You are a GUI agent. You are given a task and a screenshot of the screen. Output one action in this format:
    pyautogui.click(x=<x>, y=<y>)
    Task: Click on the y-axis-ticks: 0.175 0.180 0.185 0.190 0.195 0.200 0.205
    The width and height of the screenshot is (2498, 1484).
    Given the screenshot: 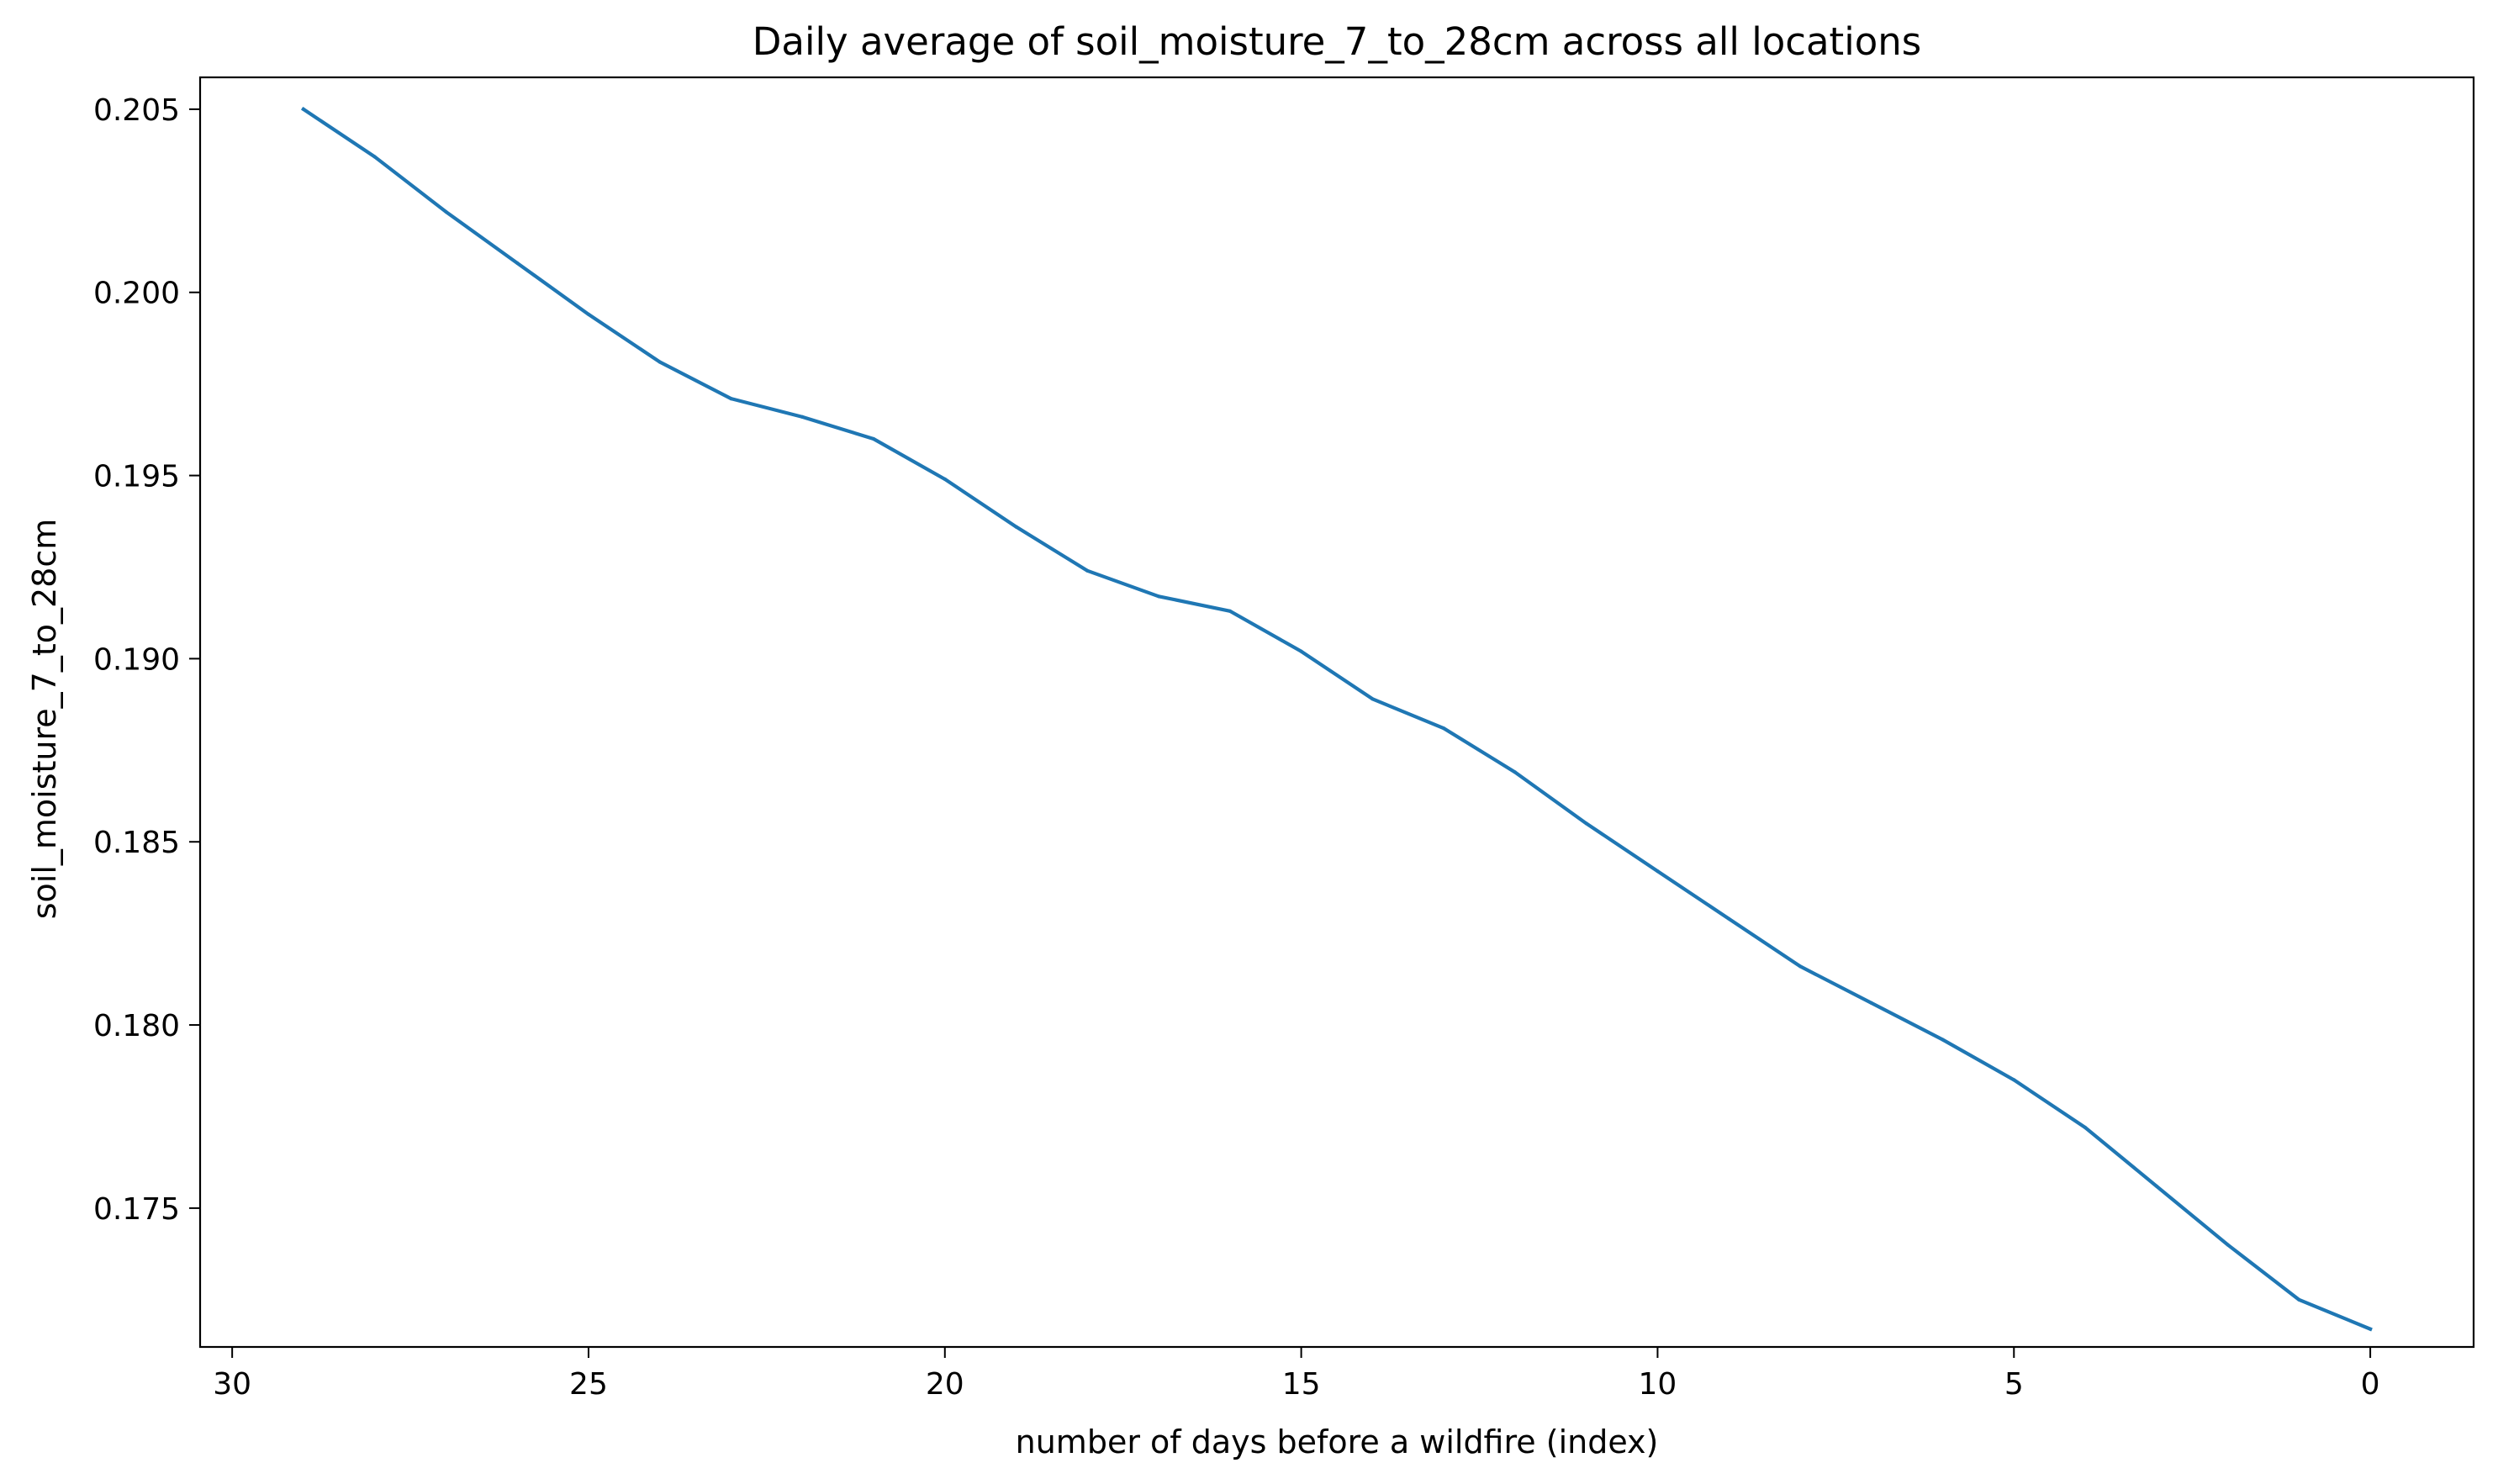 What is the action you would take?
    pyautogui.click(x=146, y=660)
    